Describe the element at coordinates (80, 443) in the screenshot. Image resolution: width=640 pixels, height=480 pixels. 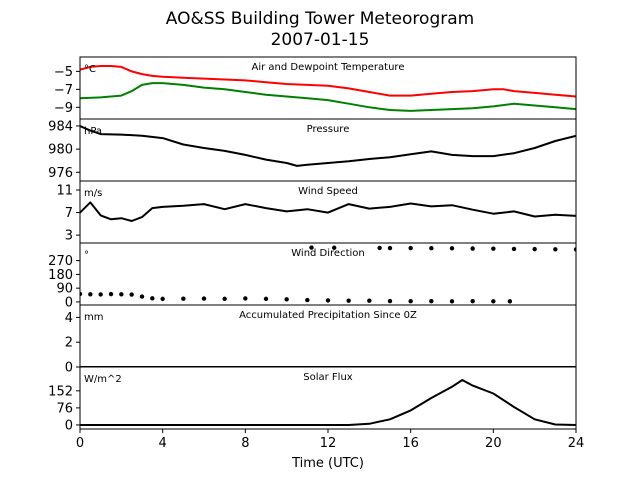
I see `x-tick-label: 0` at that location.